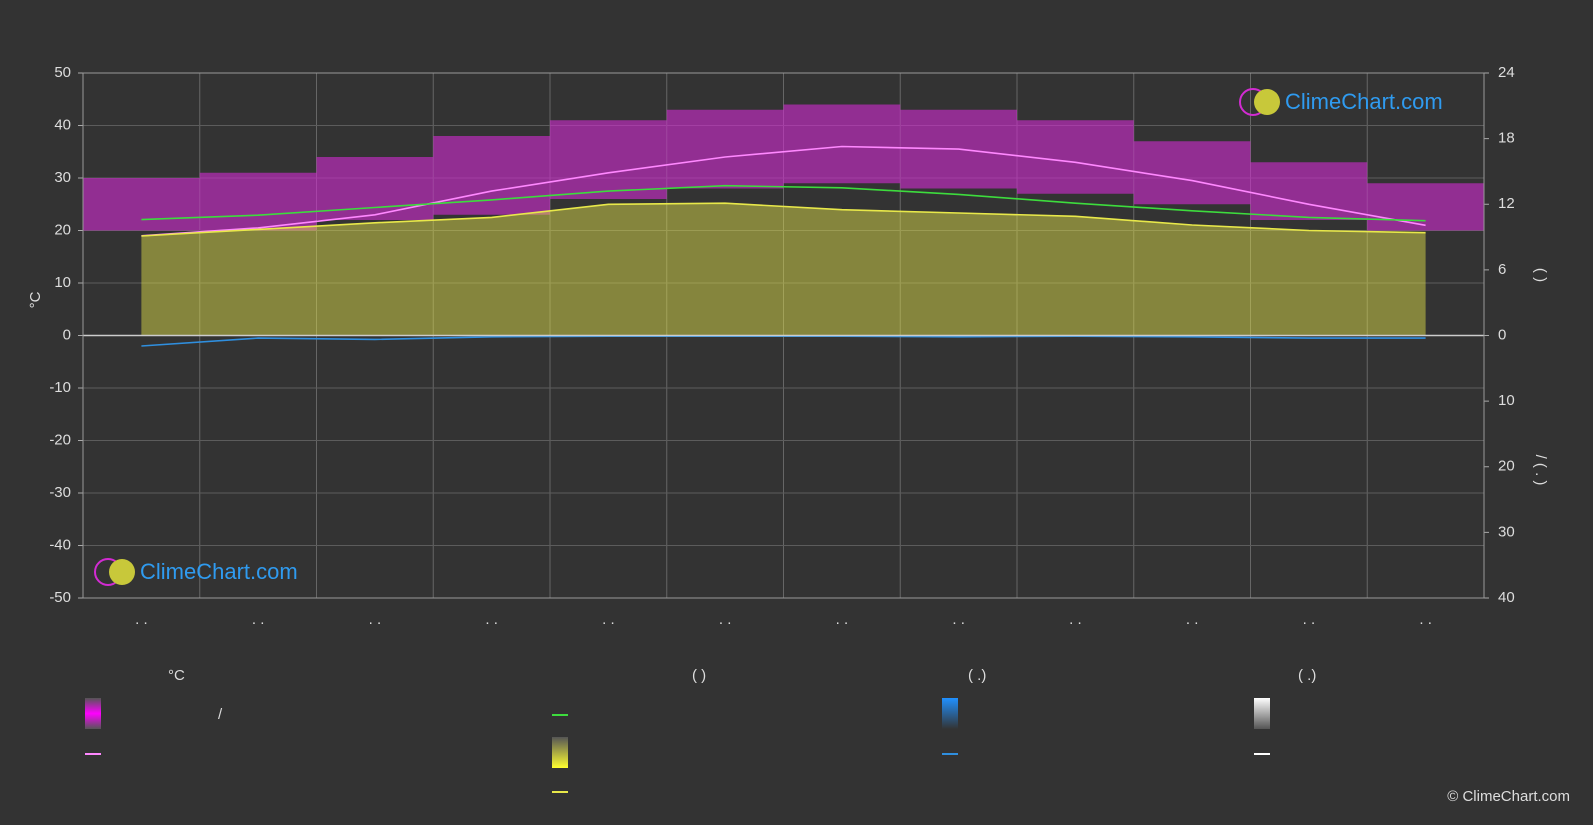 This screenshot has width=1593, height=825. Describe the element at coordinates (62, 229) in the screenshot. I see `y-tick-label: 20` at that location.